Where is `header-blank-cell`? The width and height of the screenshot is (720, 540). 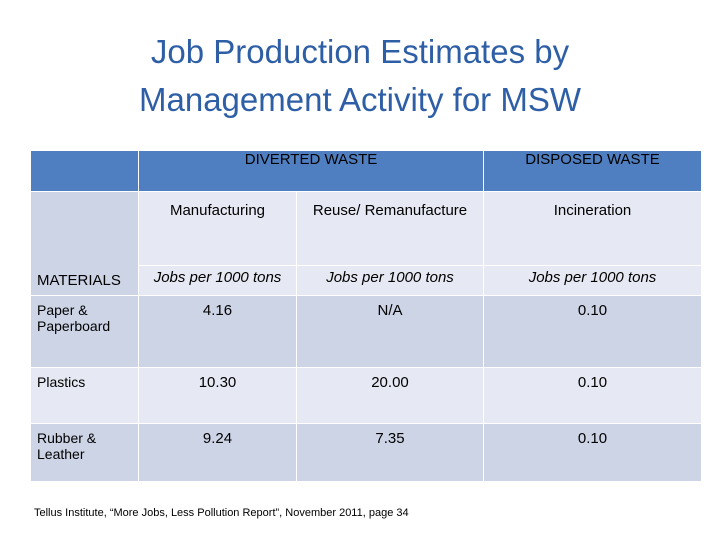
header-blank-cell is located at coordinates (84, 171).